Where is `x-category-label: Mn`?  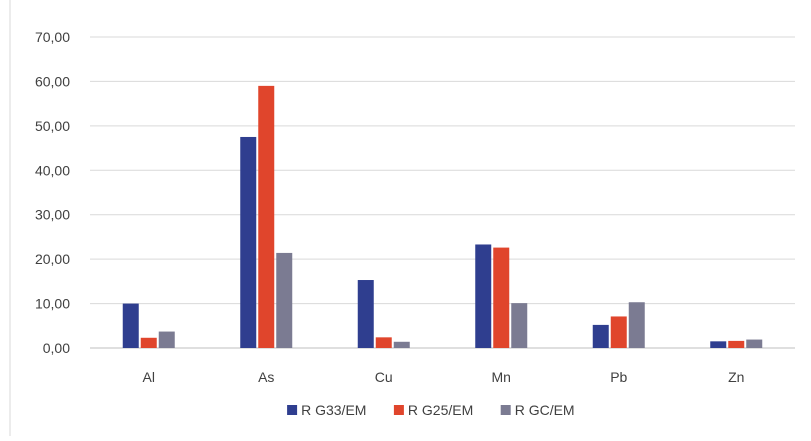 x-category-label: Mn is located at coordinates (501, 377).